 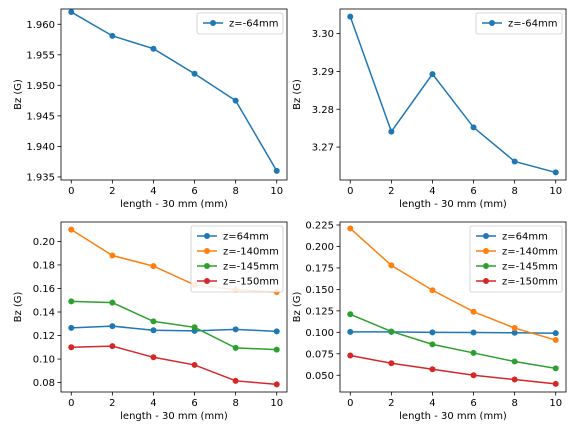 What do you see at coordinates (44, 242) in the screenshot?
I see `y-tick-label: 0.20` at bounding box center [44, 242].